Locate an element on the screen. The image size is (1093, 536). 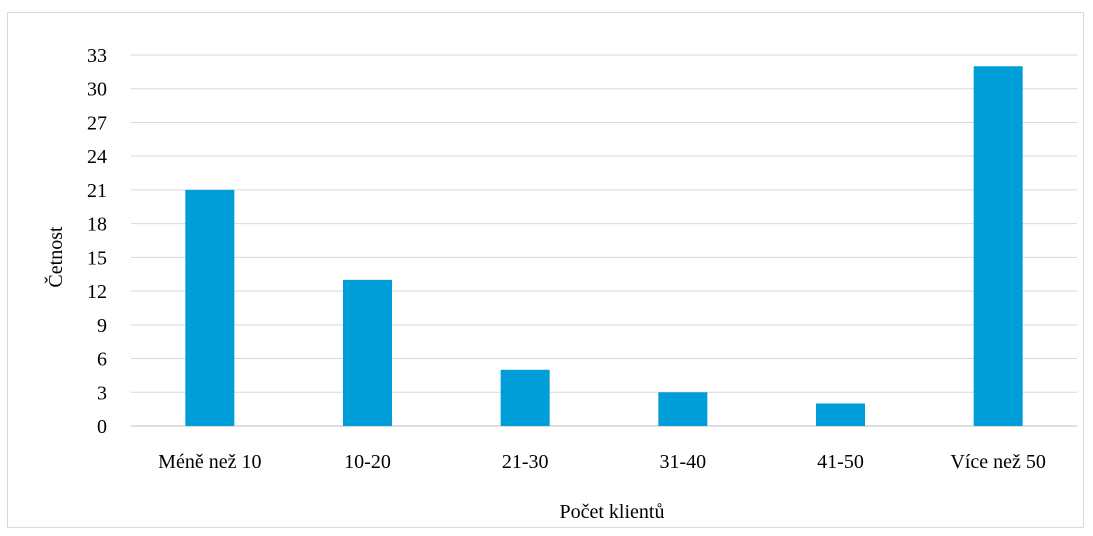
y-tick-label: 33 is located at coordinates (97, 56).